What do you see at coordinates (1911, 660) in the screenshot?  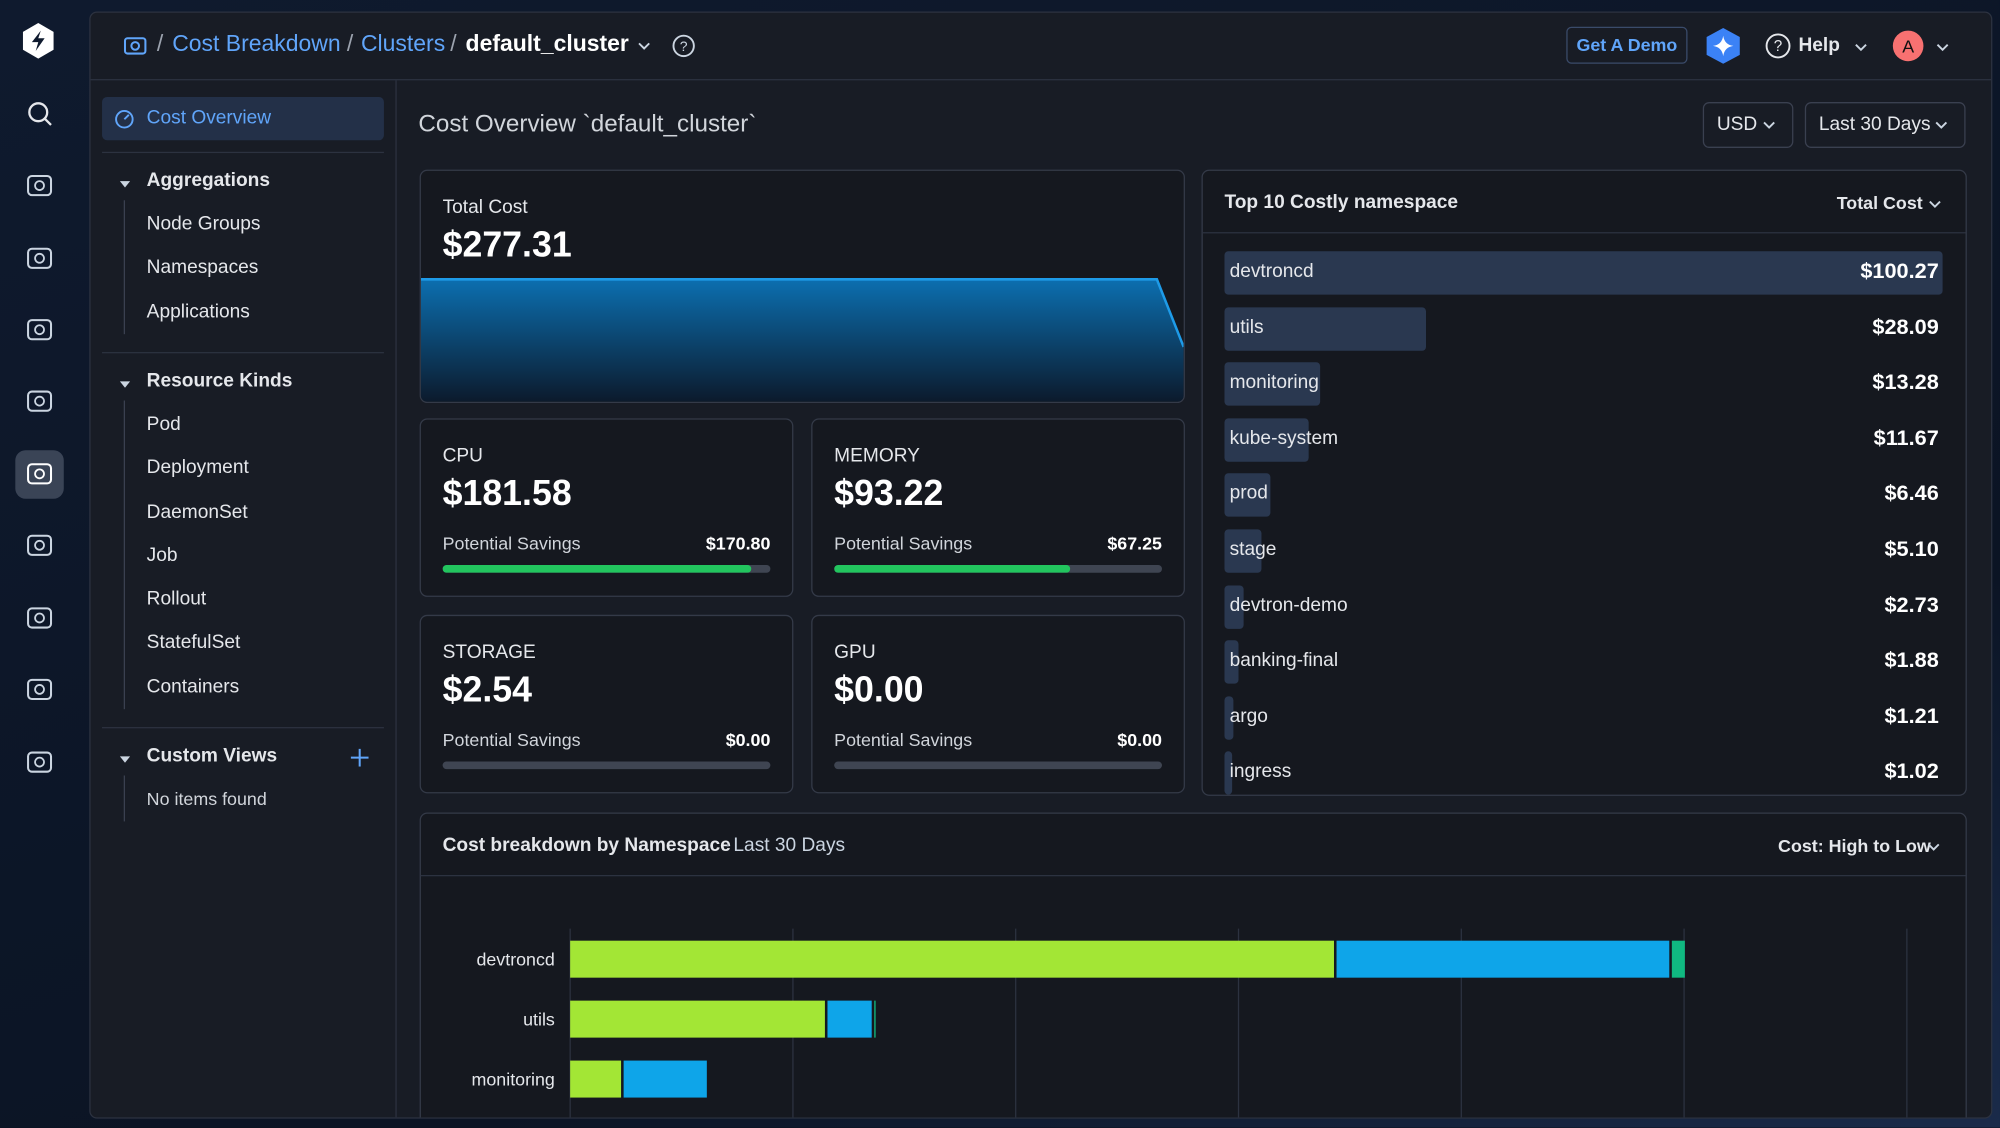 I see `namespace-cost: $1.88` at bounding box center [1911, 660].